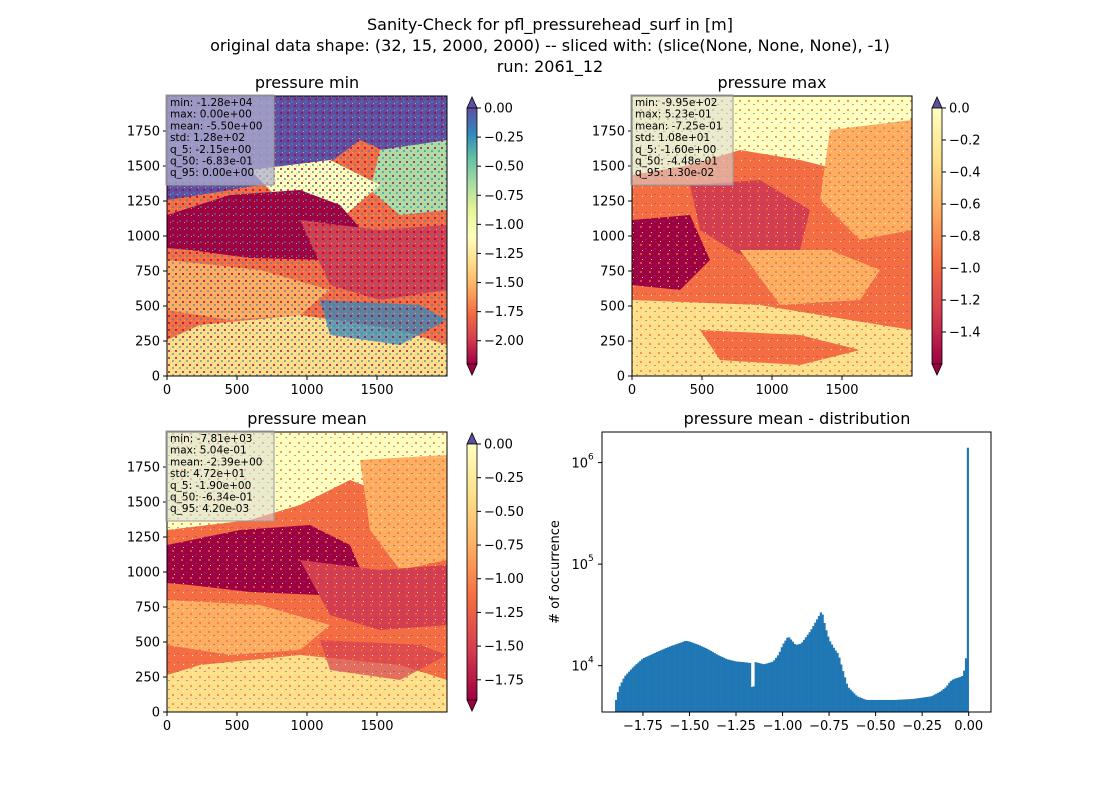  I want to click on colorbar-tick-label: −1.4, so click(965, 333).